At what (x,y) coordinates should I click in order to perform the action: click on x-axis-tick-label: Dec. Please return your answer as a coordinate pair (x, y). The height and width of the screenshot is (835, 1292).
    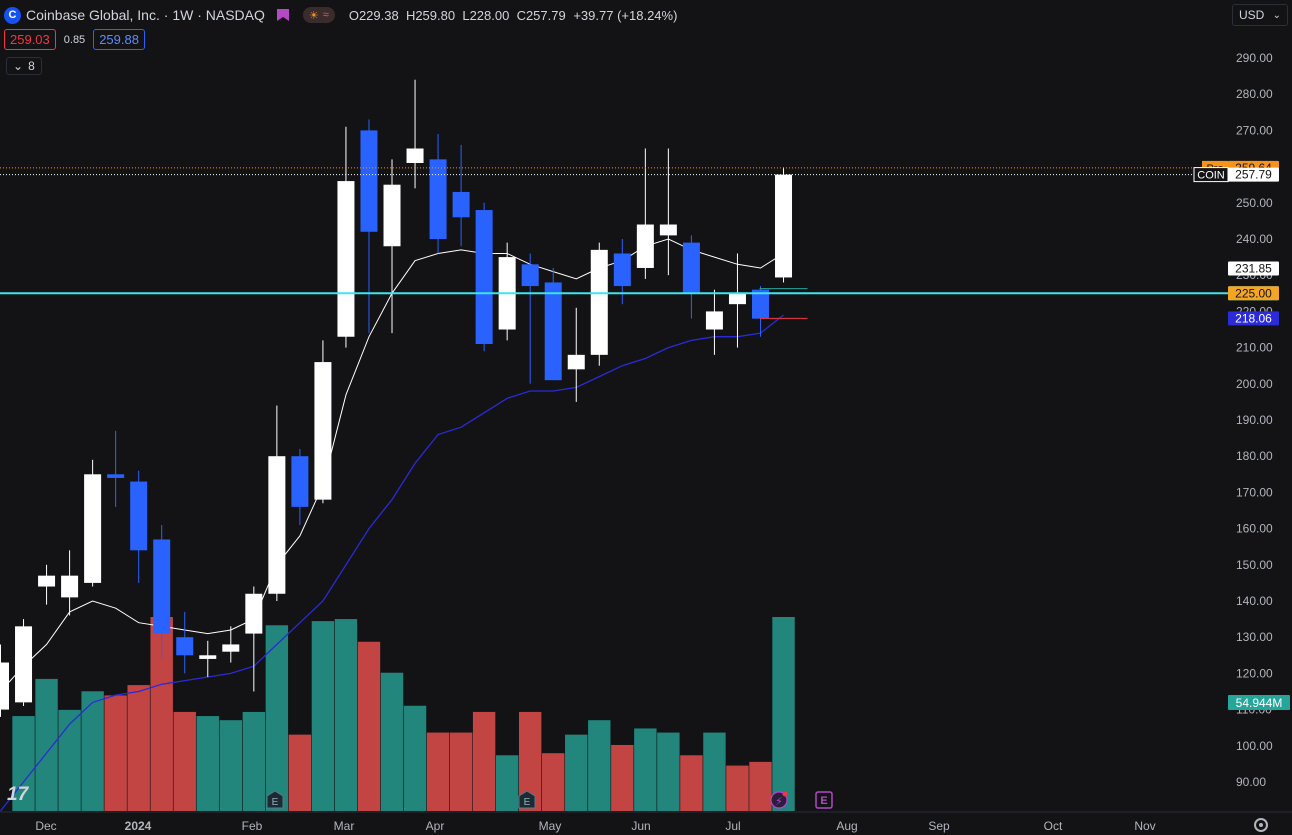
    Looking at the image, I should click on (45, 826).